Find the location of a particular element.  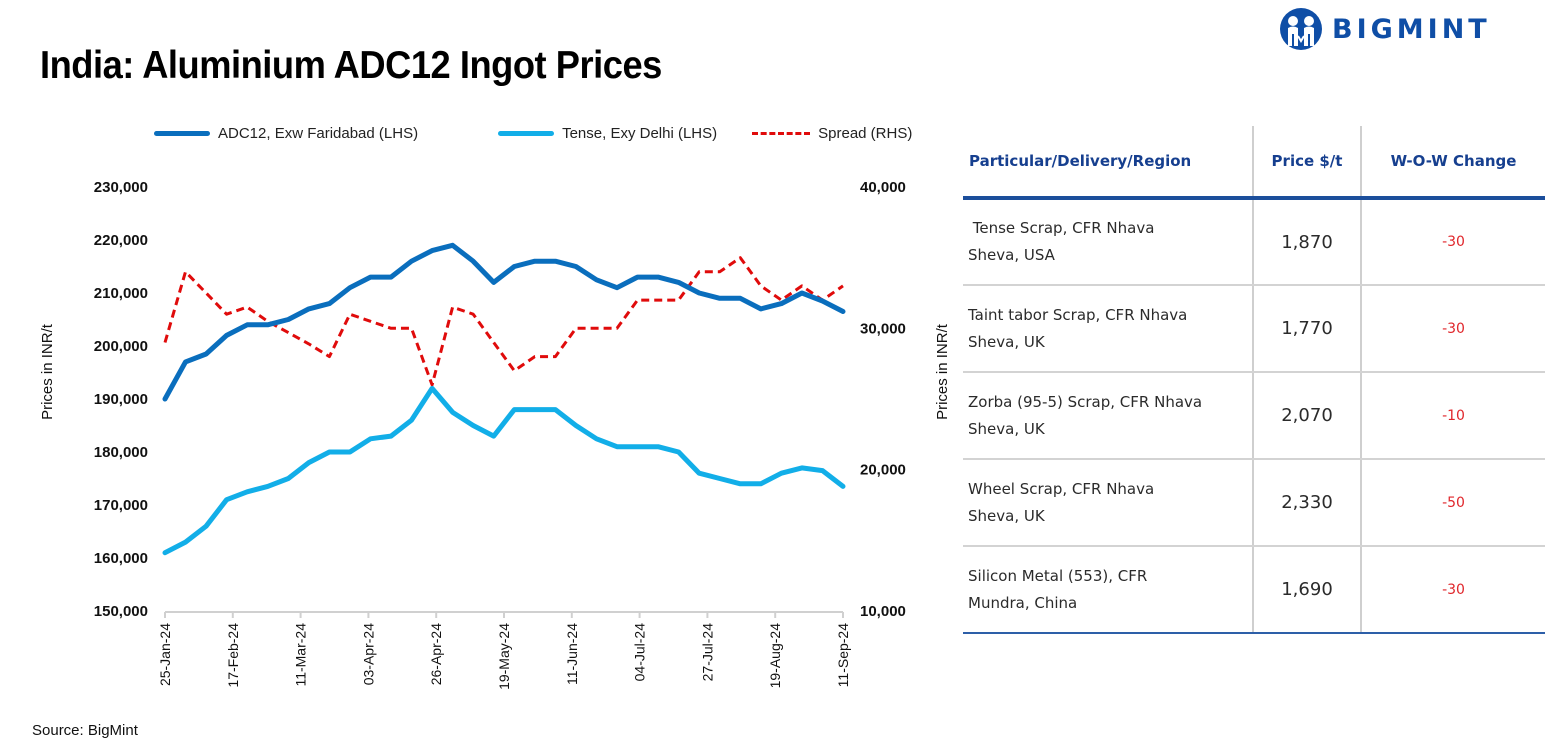

cell-particular-line2: Mundra, China is located at coordinates (1023, 602).